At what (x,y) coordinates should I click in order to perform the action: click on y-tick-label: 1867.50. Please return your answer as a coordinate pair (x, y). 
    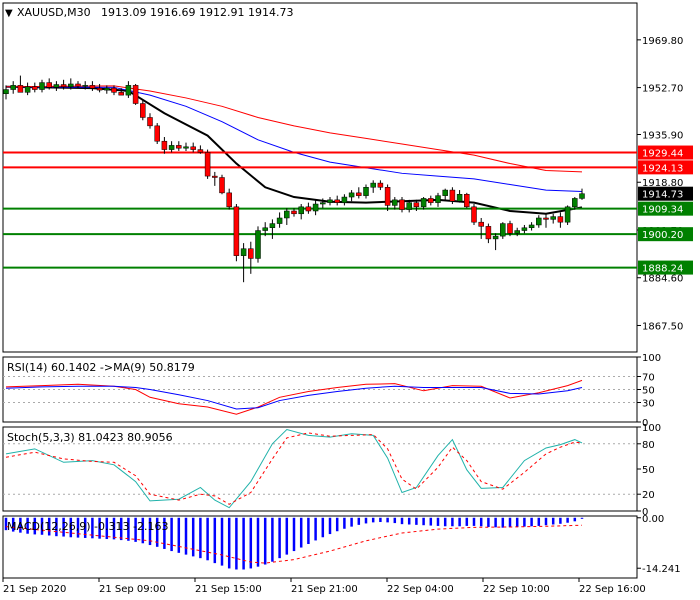
    Looking at the image, I should click on (662, 326).